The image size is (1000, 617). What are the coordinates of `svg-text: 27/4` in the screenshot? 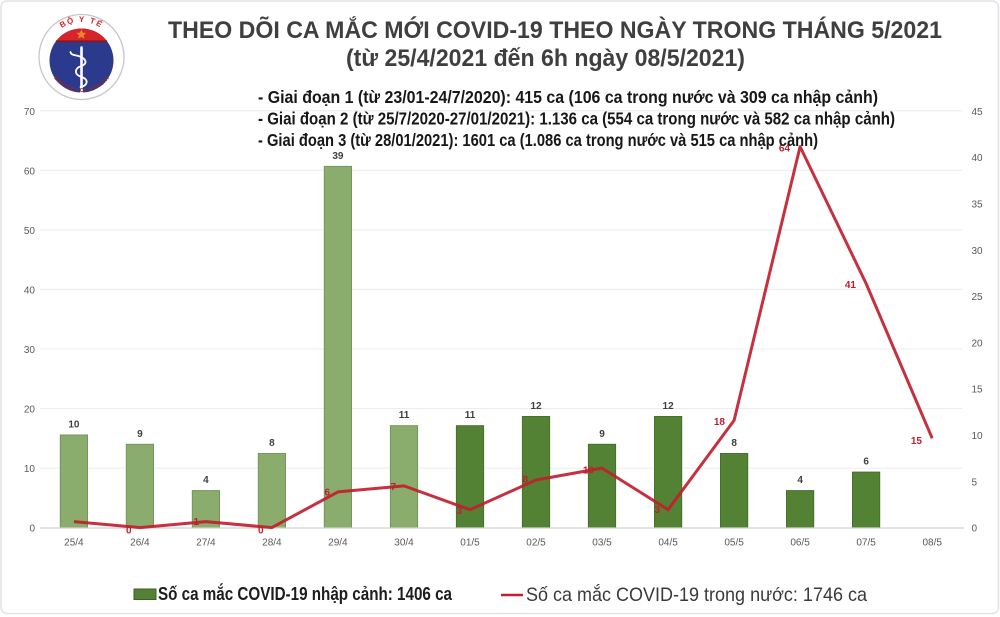 It's located at (206, 543).